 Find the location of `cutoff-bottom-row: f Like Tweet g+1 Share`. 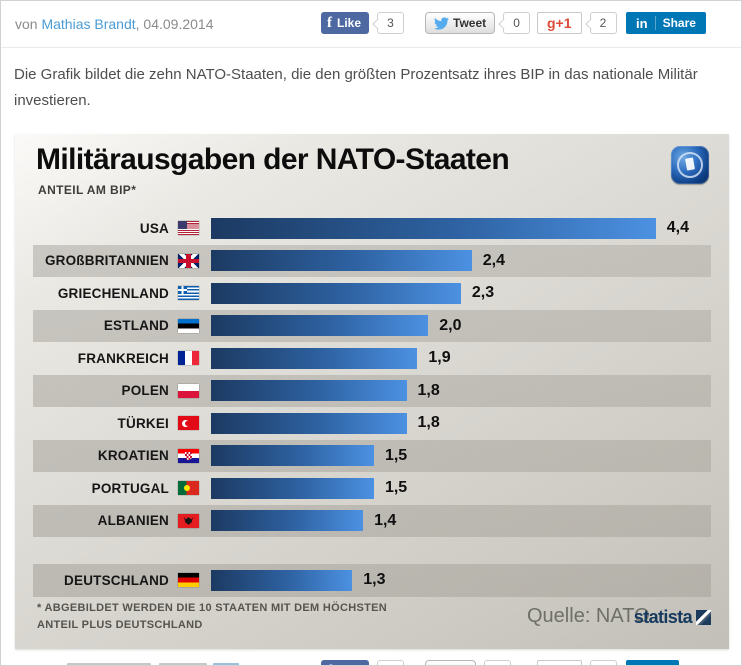

cutoff-bottom-row: f Like Tweet g+1 Share is located at coordinates (371, 660).